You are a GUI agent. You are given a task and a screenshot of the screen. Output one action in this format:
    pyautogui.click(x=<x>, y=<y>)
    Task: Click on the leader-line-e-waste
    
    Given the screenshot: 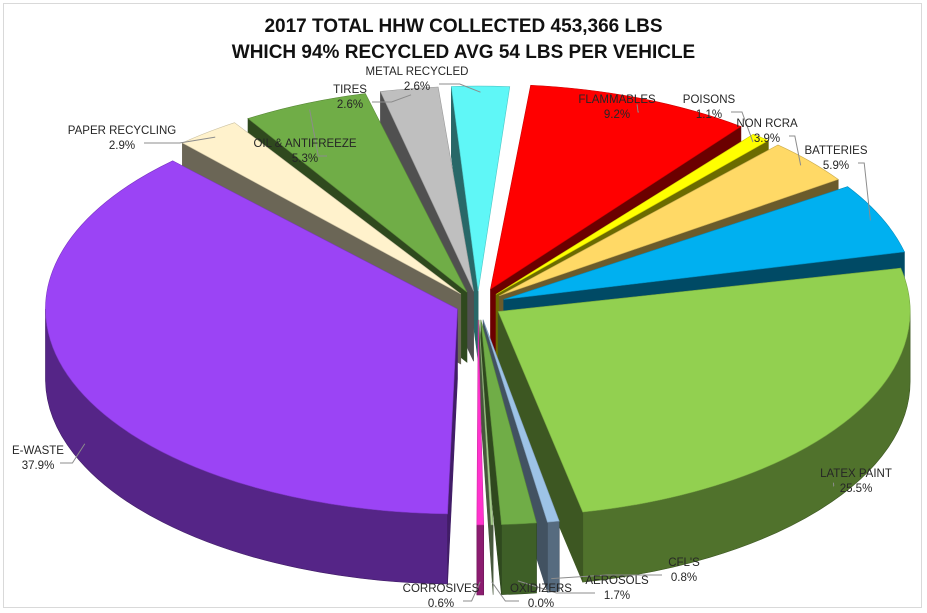 What is the action you would take?
    pyautogui.click(x=73, y=453)
    